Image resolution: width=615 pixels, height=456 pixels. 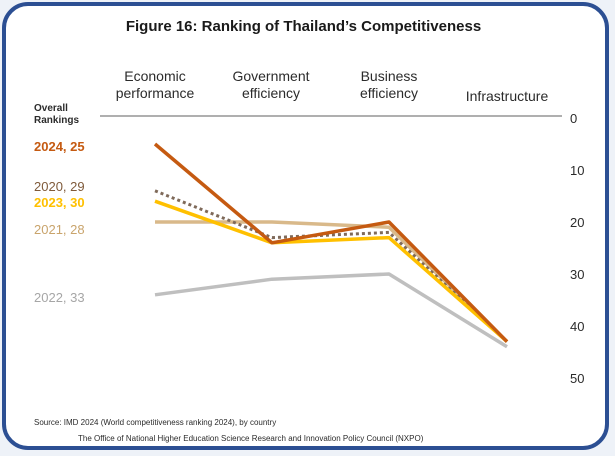 I want to click on category-label-economic: Economic performance, so click(x=155, y=84).